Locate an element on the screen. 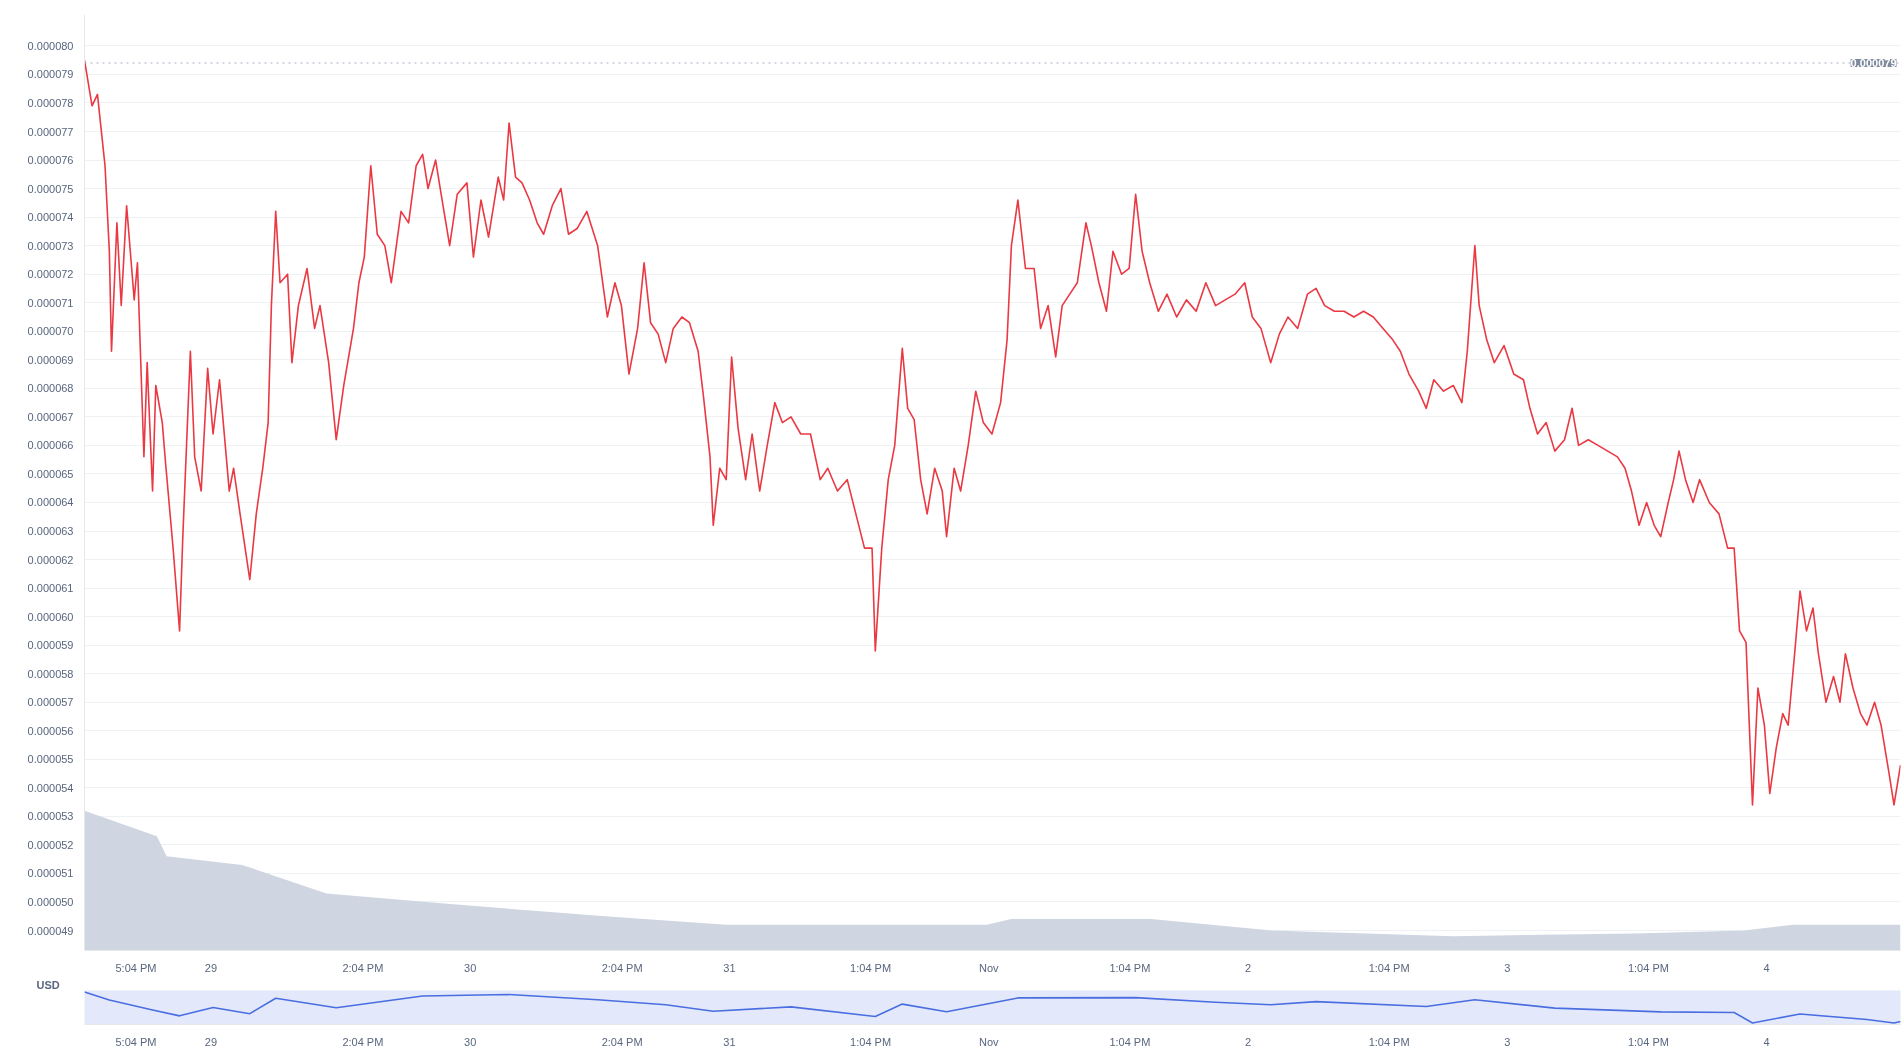  y-tick-label: 0.000067 is located at coordinates (50, 416).